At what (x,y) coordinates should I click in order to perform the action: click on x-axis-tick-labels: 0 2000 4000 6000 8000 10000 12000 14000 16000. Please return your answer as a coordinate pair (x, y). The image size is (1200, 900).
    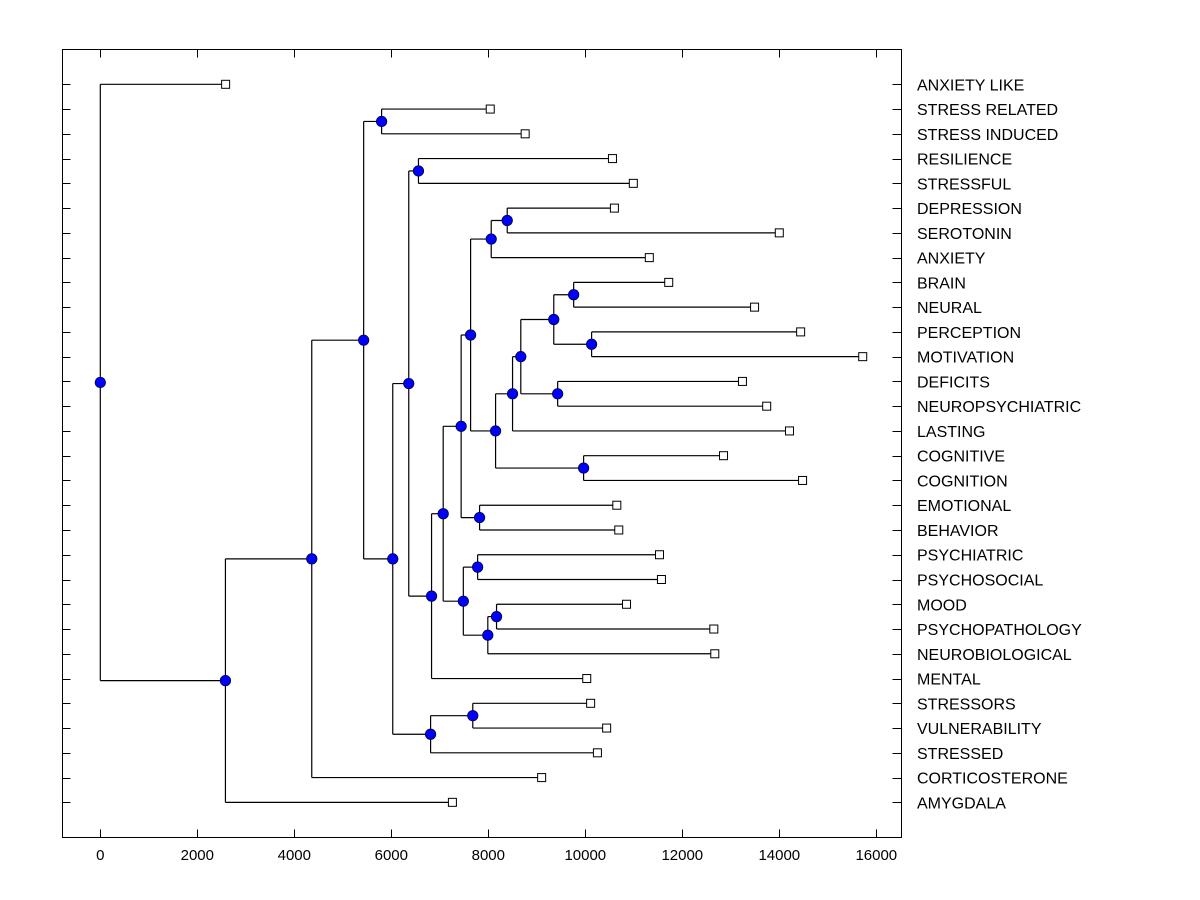
    Looking at the image, I should click on (496, 855).